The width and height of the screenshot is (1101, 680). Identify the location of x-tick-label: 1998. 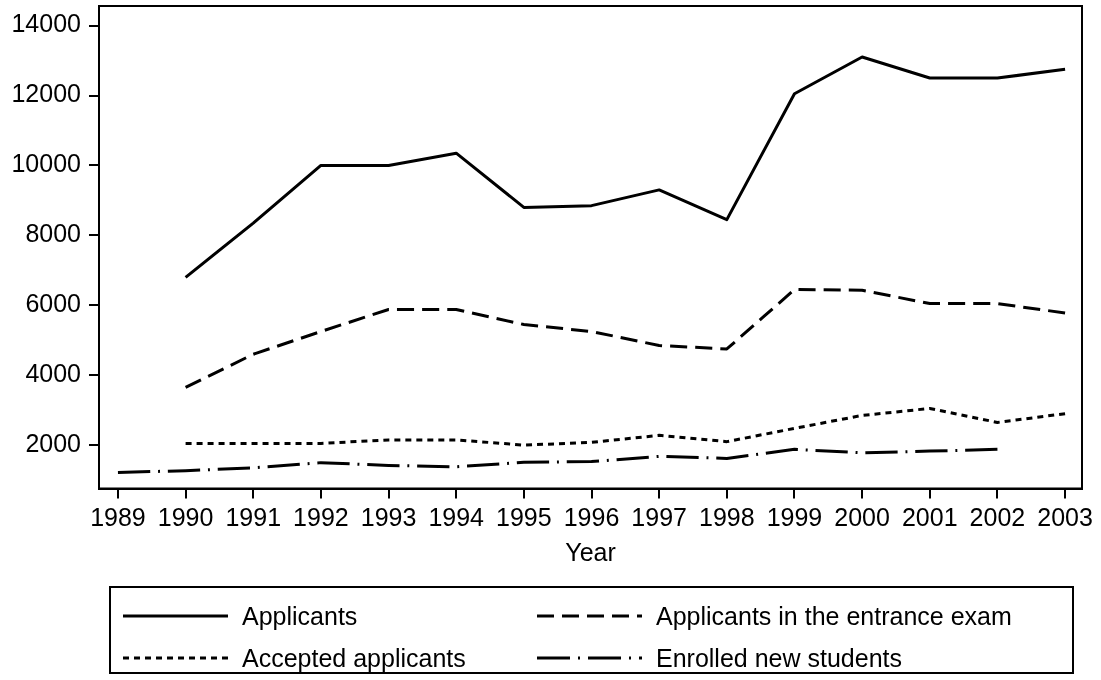
(727, 517).